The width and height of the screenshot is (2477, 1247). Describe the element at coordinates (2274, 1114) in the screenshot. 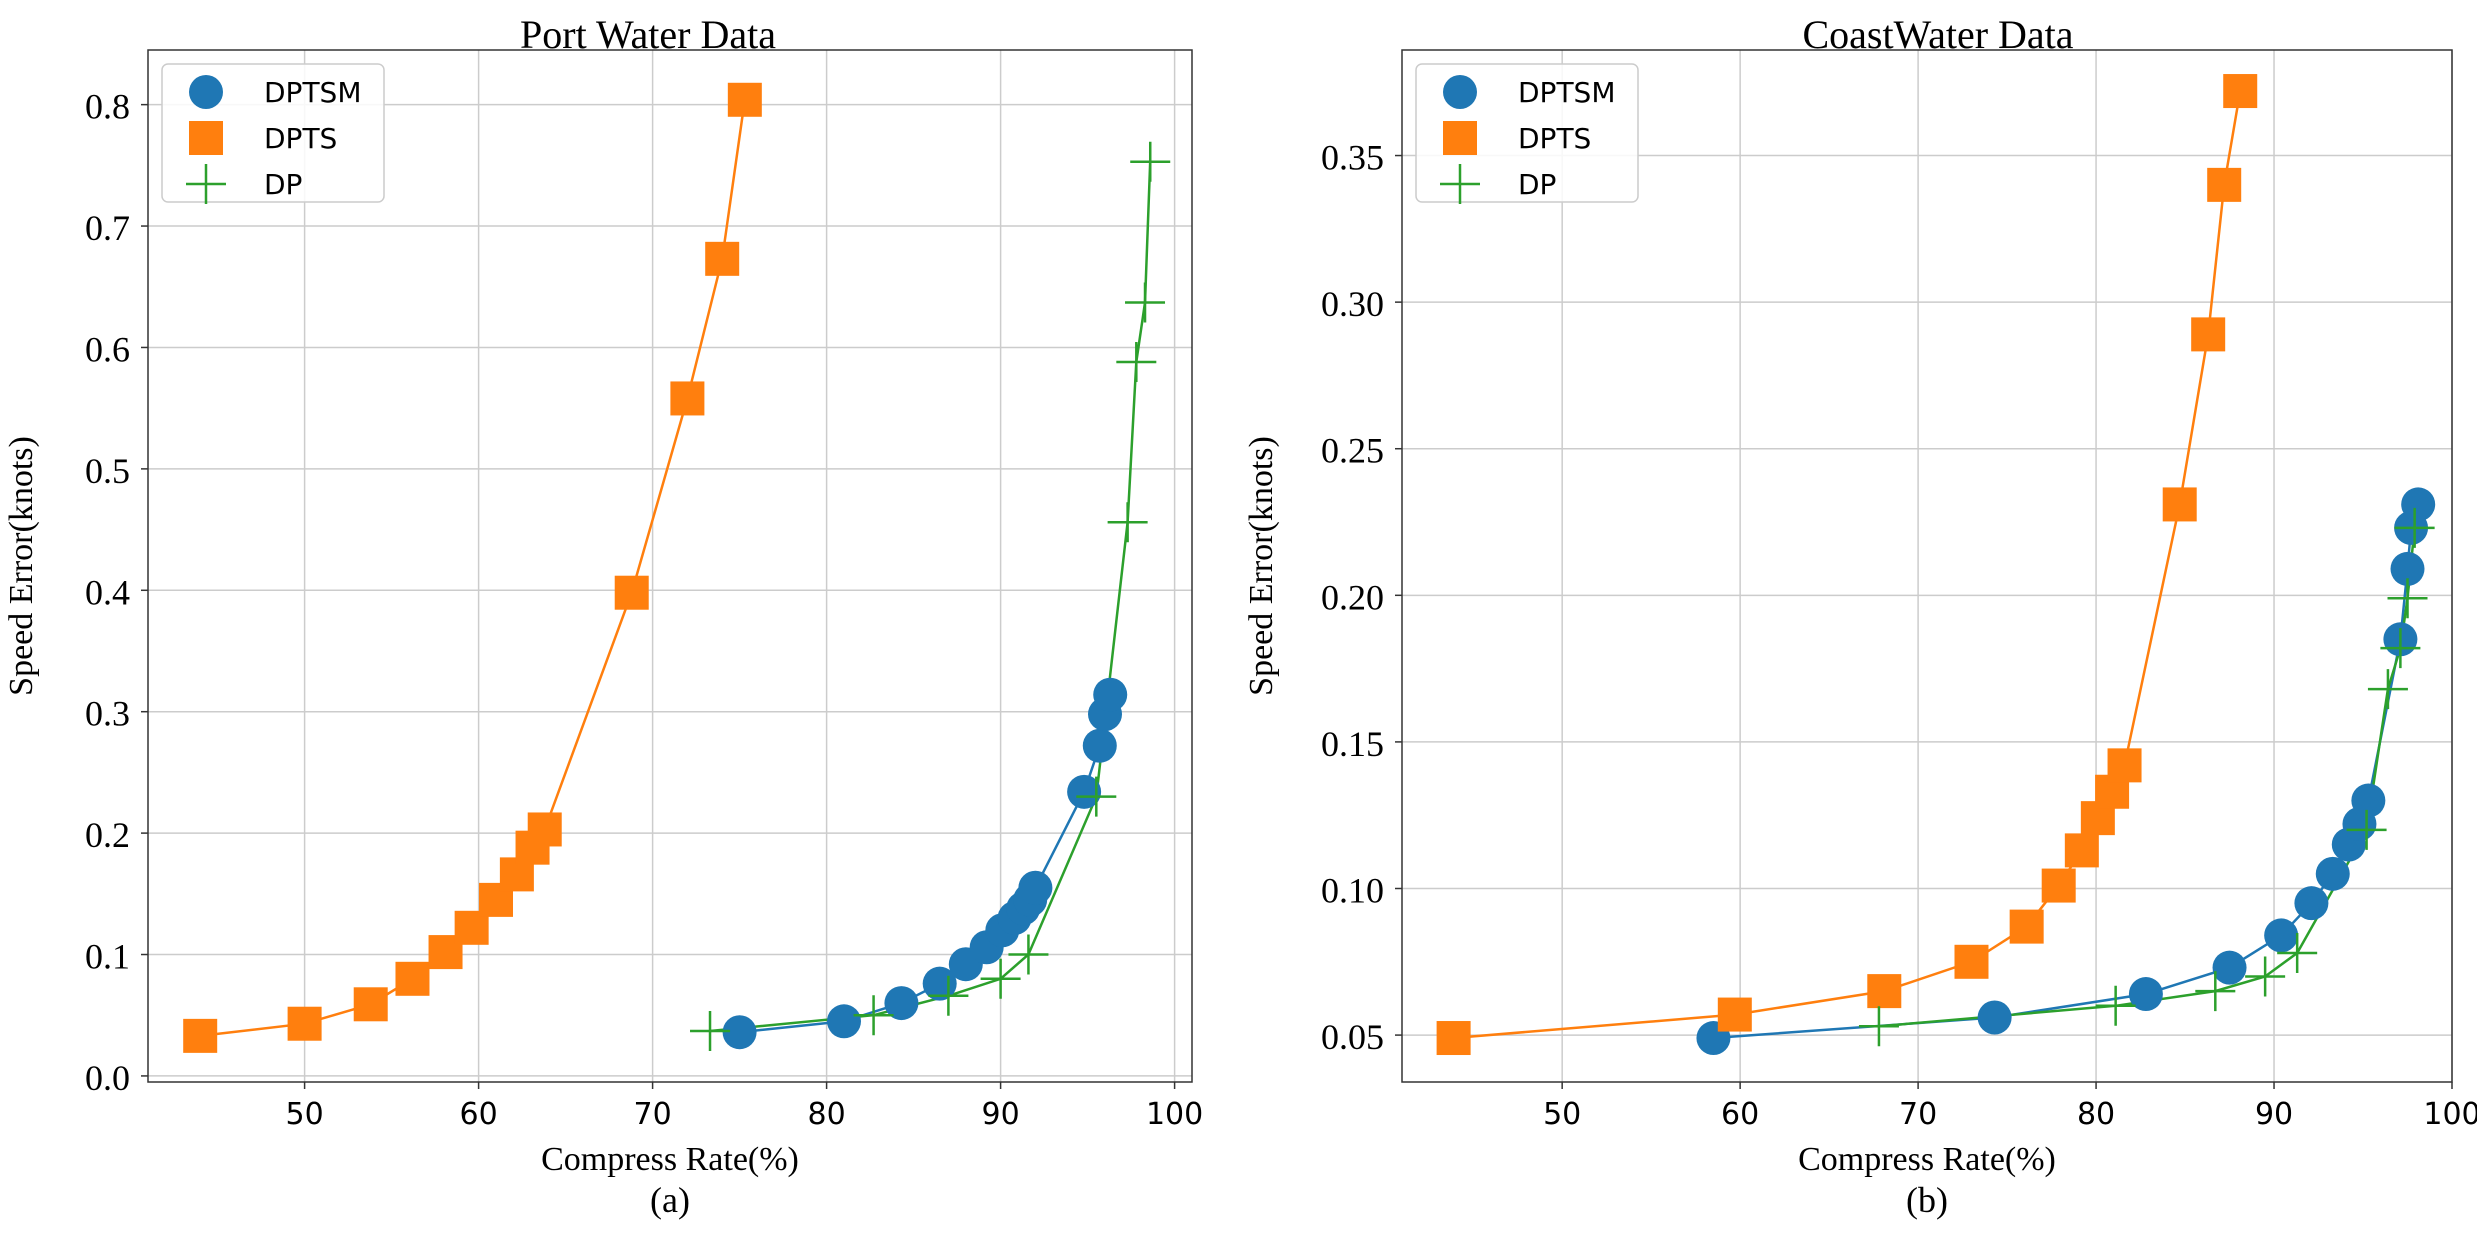

I see `x-tick-label: 90` at that location.